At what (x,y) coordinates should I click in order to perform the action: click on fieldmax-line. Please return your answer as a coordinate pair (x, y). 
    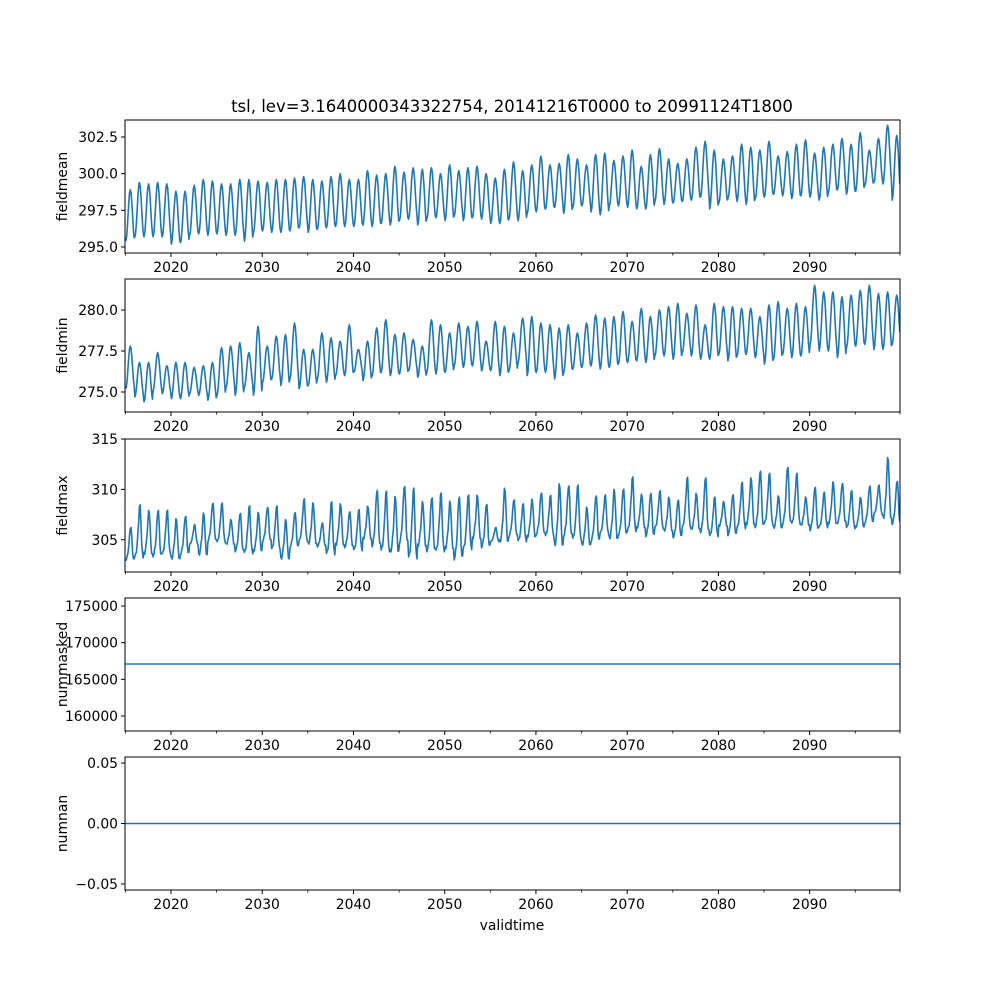
    Looking at the image, I should click on (512, 509).